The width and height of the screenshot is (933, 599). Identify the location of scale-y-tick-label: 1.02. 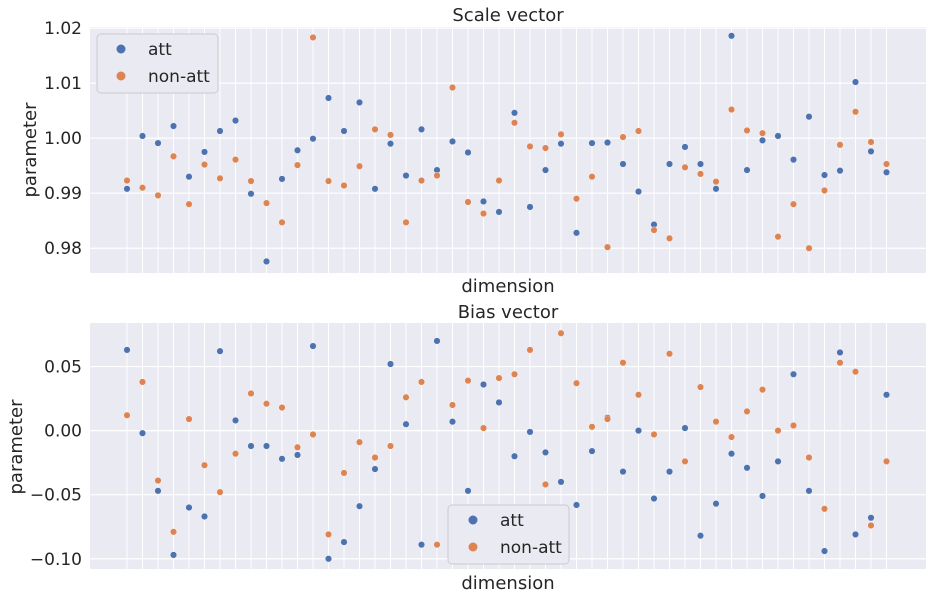
(63, 29).